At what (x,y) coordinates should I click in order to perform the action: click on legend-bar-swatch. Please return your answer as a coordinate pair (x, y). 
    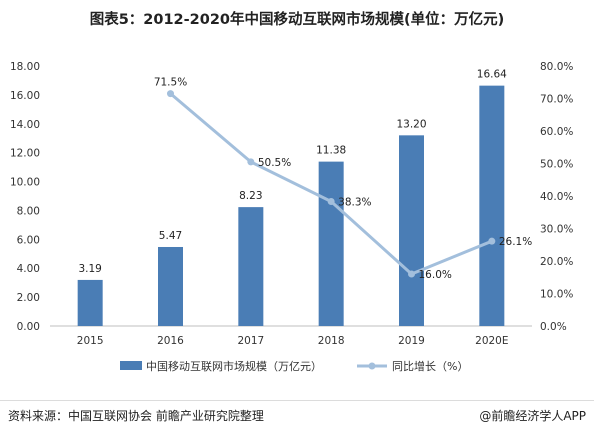
    Looking at the image, I should click on (131, 365).